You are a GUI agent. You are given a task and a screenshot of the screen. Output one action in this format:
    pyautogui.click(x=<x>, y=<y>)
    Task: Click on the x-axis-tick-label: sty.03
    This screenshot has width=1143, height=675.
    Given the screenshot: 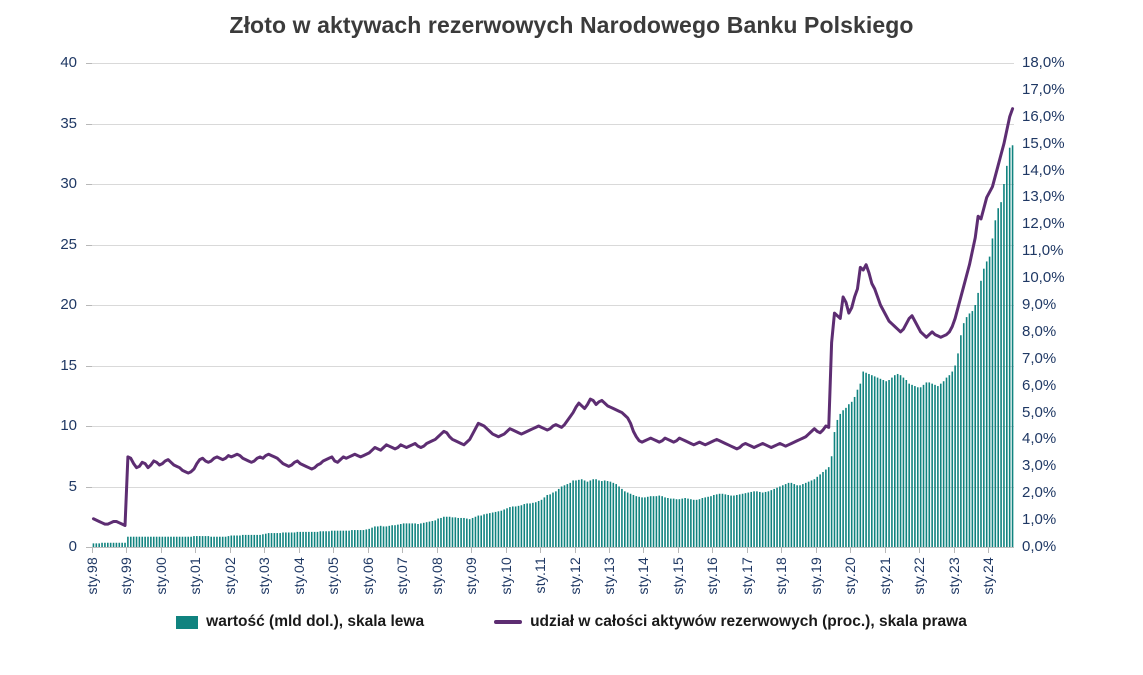 What is the action you would take?
    pyautogui.click(x=264, y=576)
    